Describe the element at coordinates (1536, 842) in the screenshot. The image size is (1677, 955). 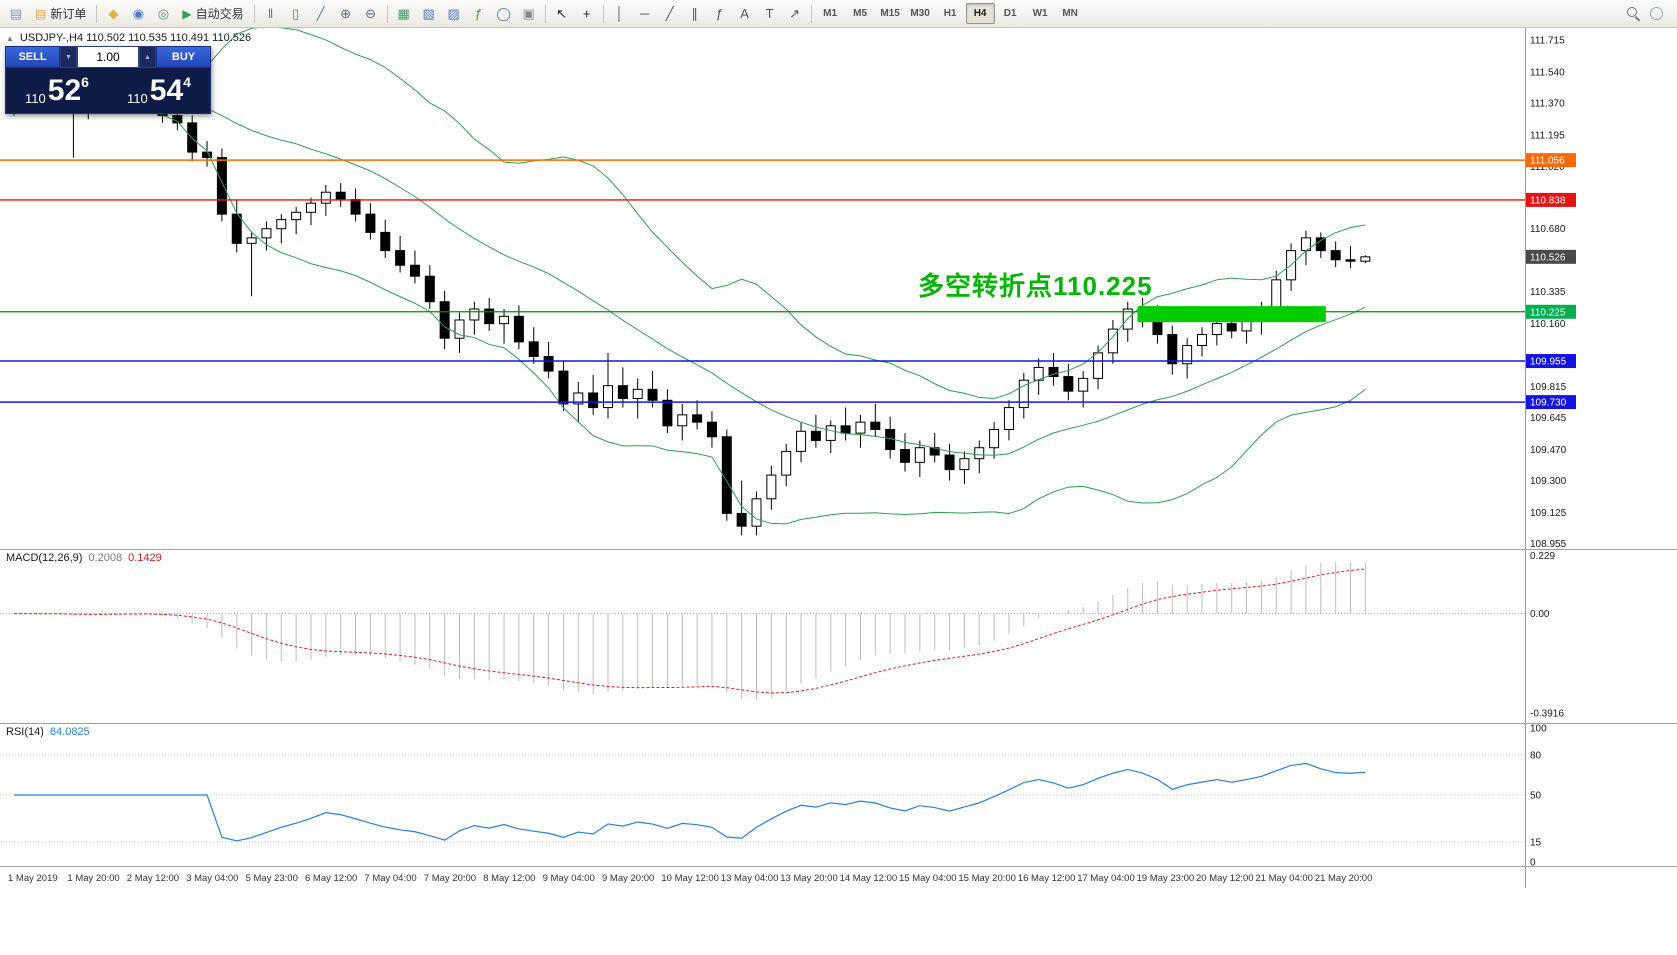
I see `rsi-axis-tick: 15` at that location.